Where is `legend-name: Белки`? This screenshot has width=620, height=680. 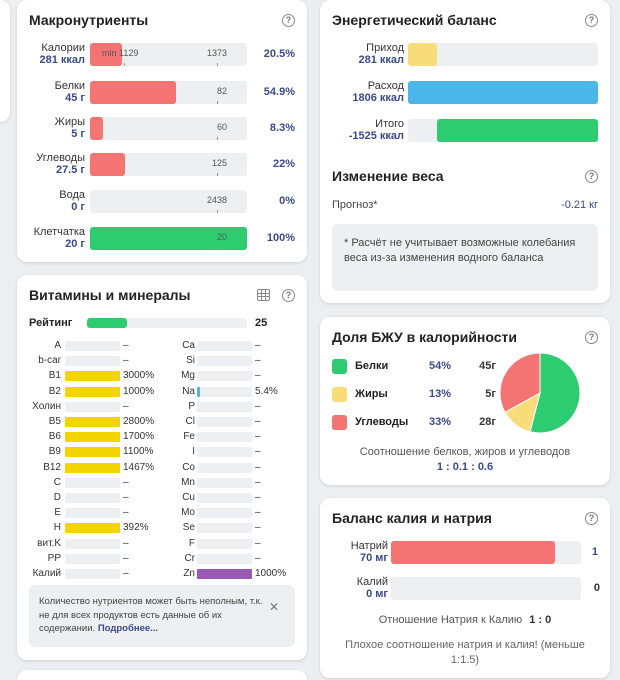 legend-name: Белки is located at coordinates (372, 366).